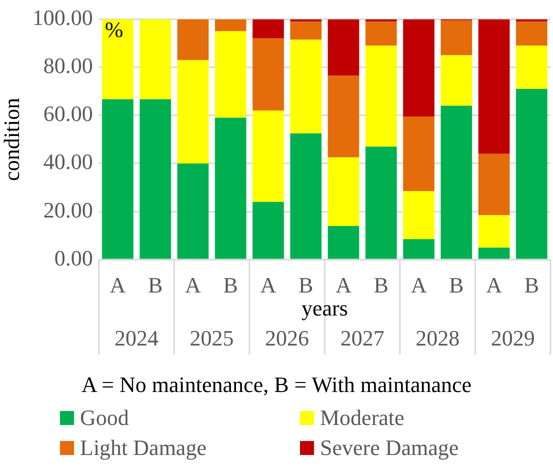  What do you see at coordinates (324, 307) in the screenshot?
I see `x-axis-title: years` at bounding box center [324, 307].